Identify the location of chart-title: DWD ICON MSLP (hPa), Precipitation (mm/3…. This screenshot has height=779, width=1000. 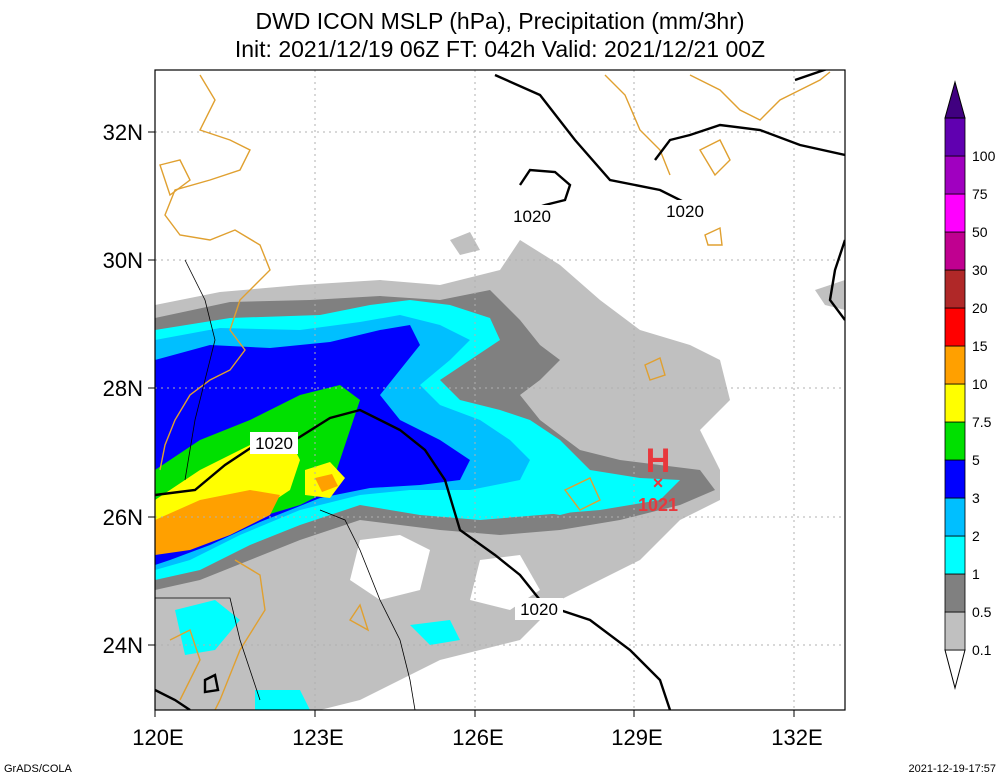
(500, 21).